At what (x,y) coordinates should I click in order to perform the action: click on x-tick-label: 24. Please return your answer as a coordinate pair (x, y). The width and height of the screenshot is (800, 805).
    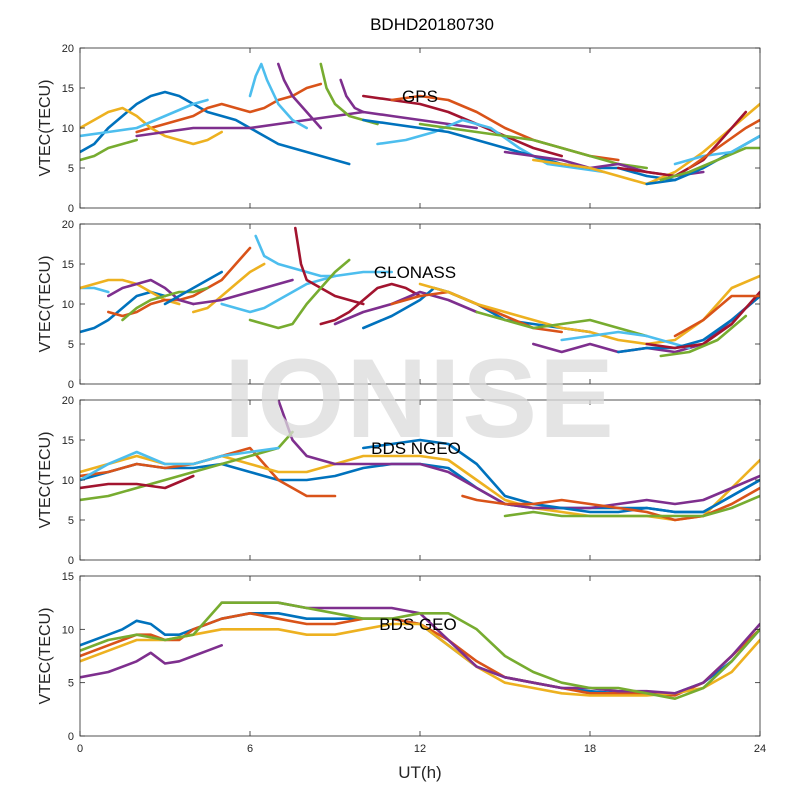
    Looking at the image, I should click on (760, 749).